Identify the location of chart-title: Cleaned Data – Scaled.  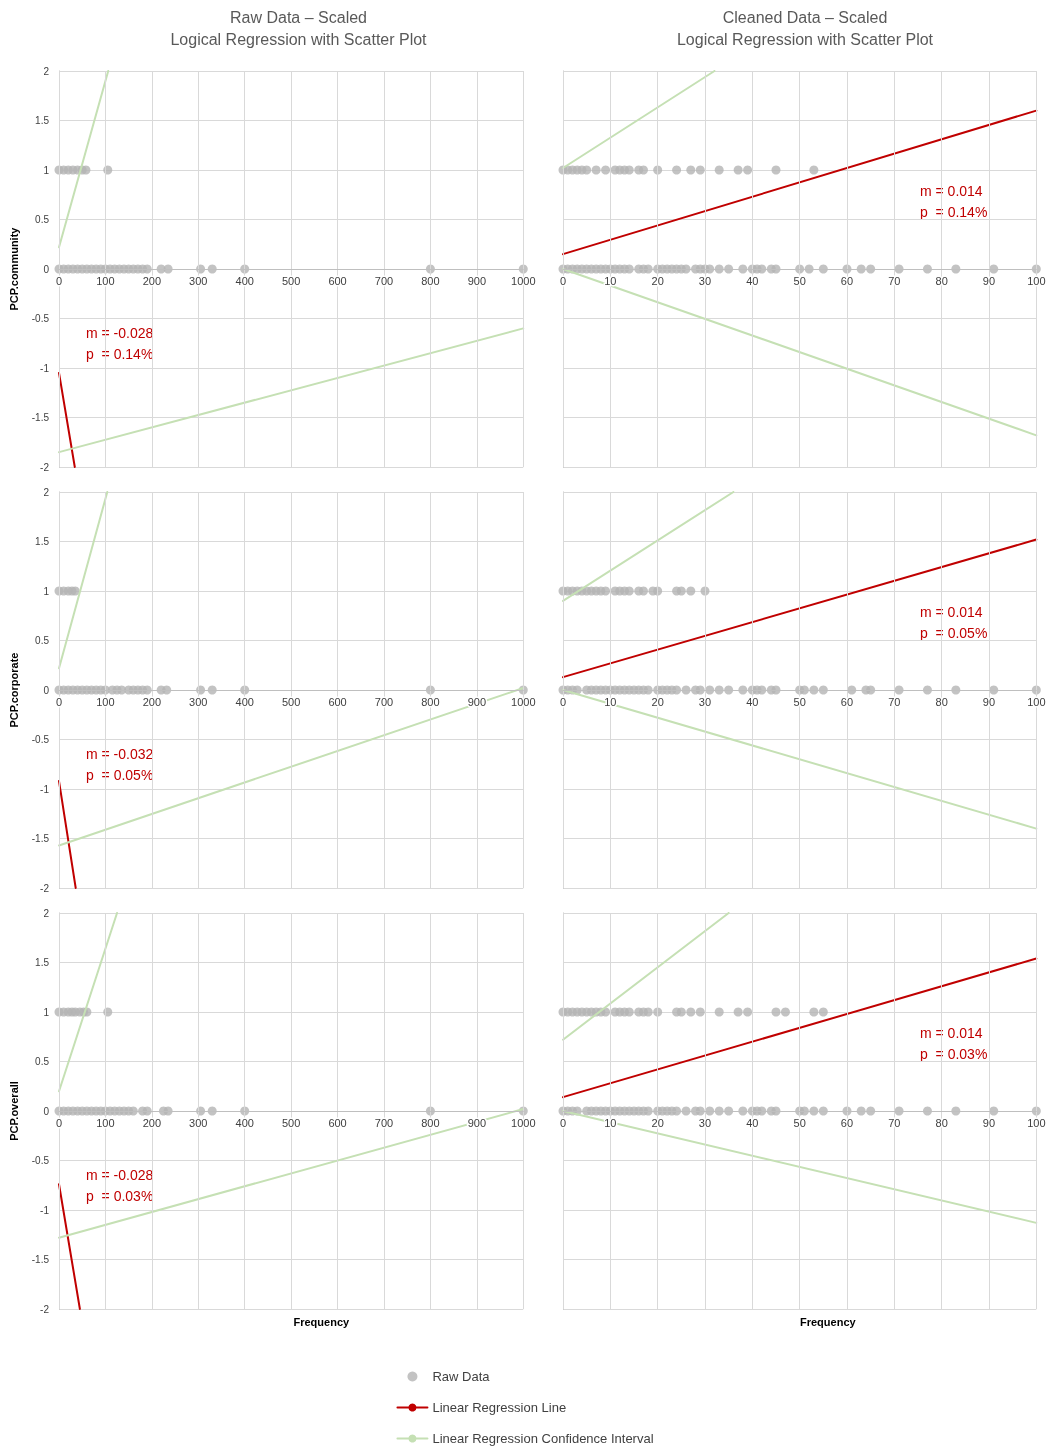
(805, 17).